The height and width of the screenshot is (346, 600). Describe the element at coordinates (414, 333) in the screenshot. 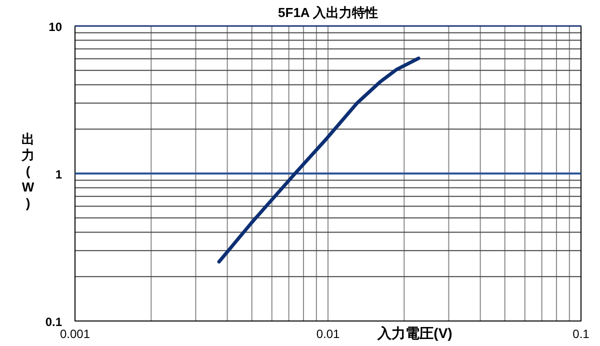

I see `x-axis-title: 入力電圧(V)` at that location.